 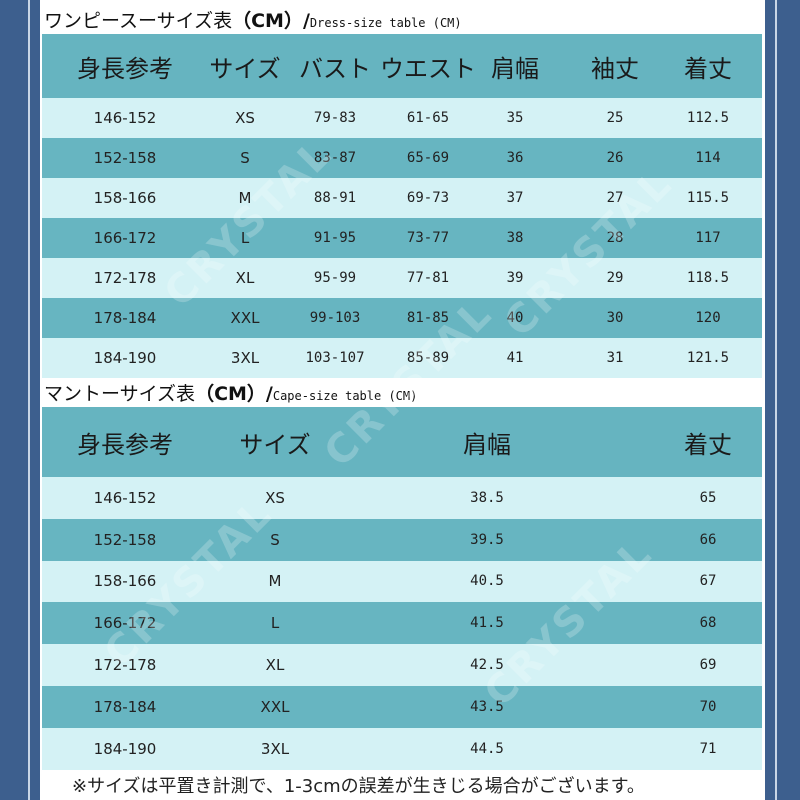 What do you see at coordinates (335, 118) in the screenshot?
I see `table-cell: 79-83` at bounding box center [335, 118].